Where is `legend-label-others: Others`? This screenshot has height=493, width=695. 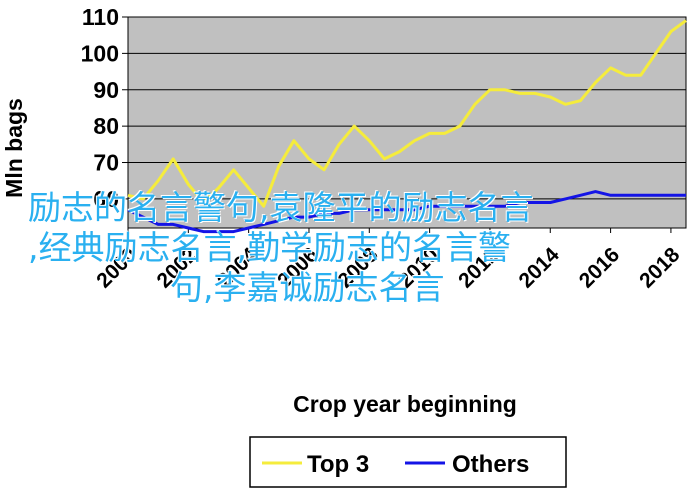 legend-label-others: Others is located at coordinates (490, 464).